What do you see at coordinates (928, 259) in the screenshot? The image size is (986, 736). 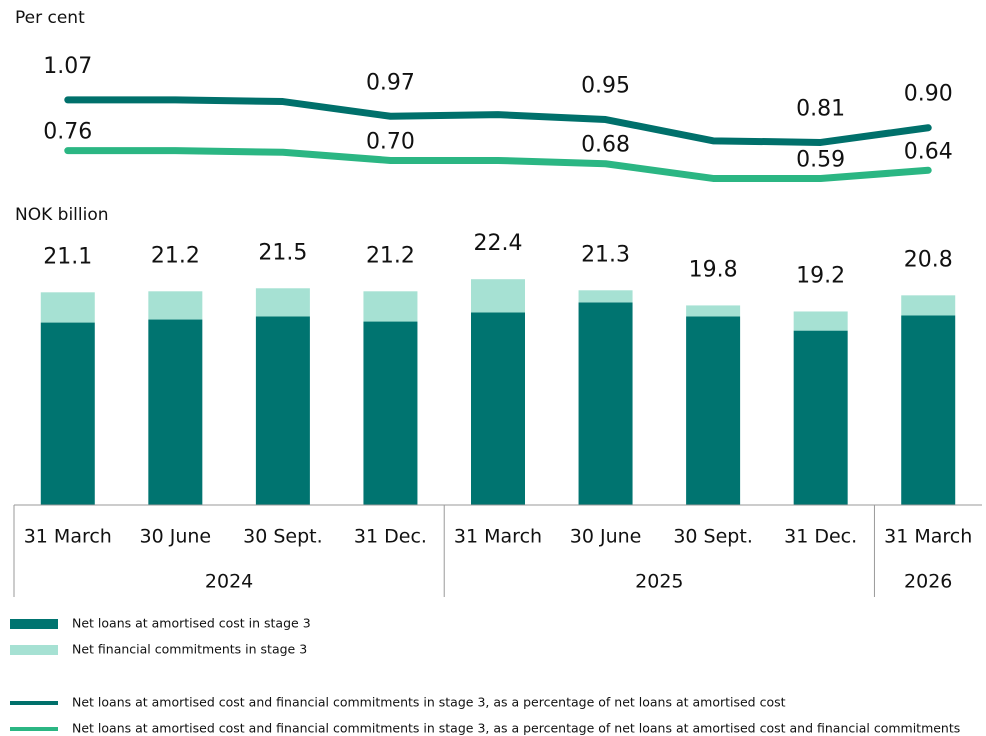 I see `total-label: 20.8` at bounding box center [928, 259].